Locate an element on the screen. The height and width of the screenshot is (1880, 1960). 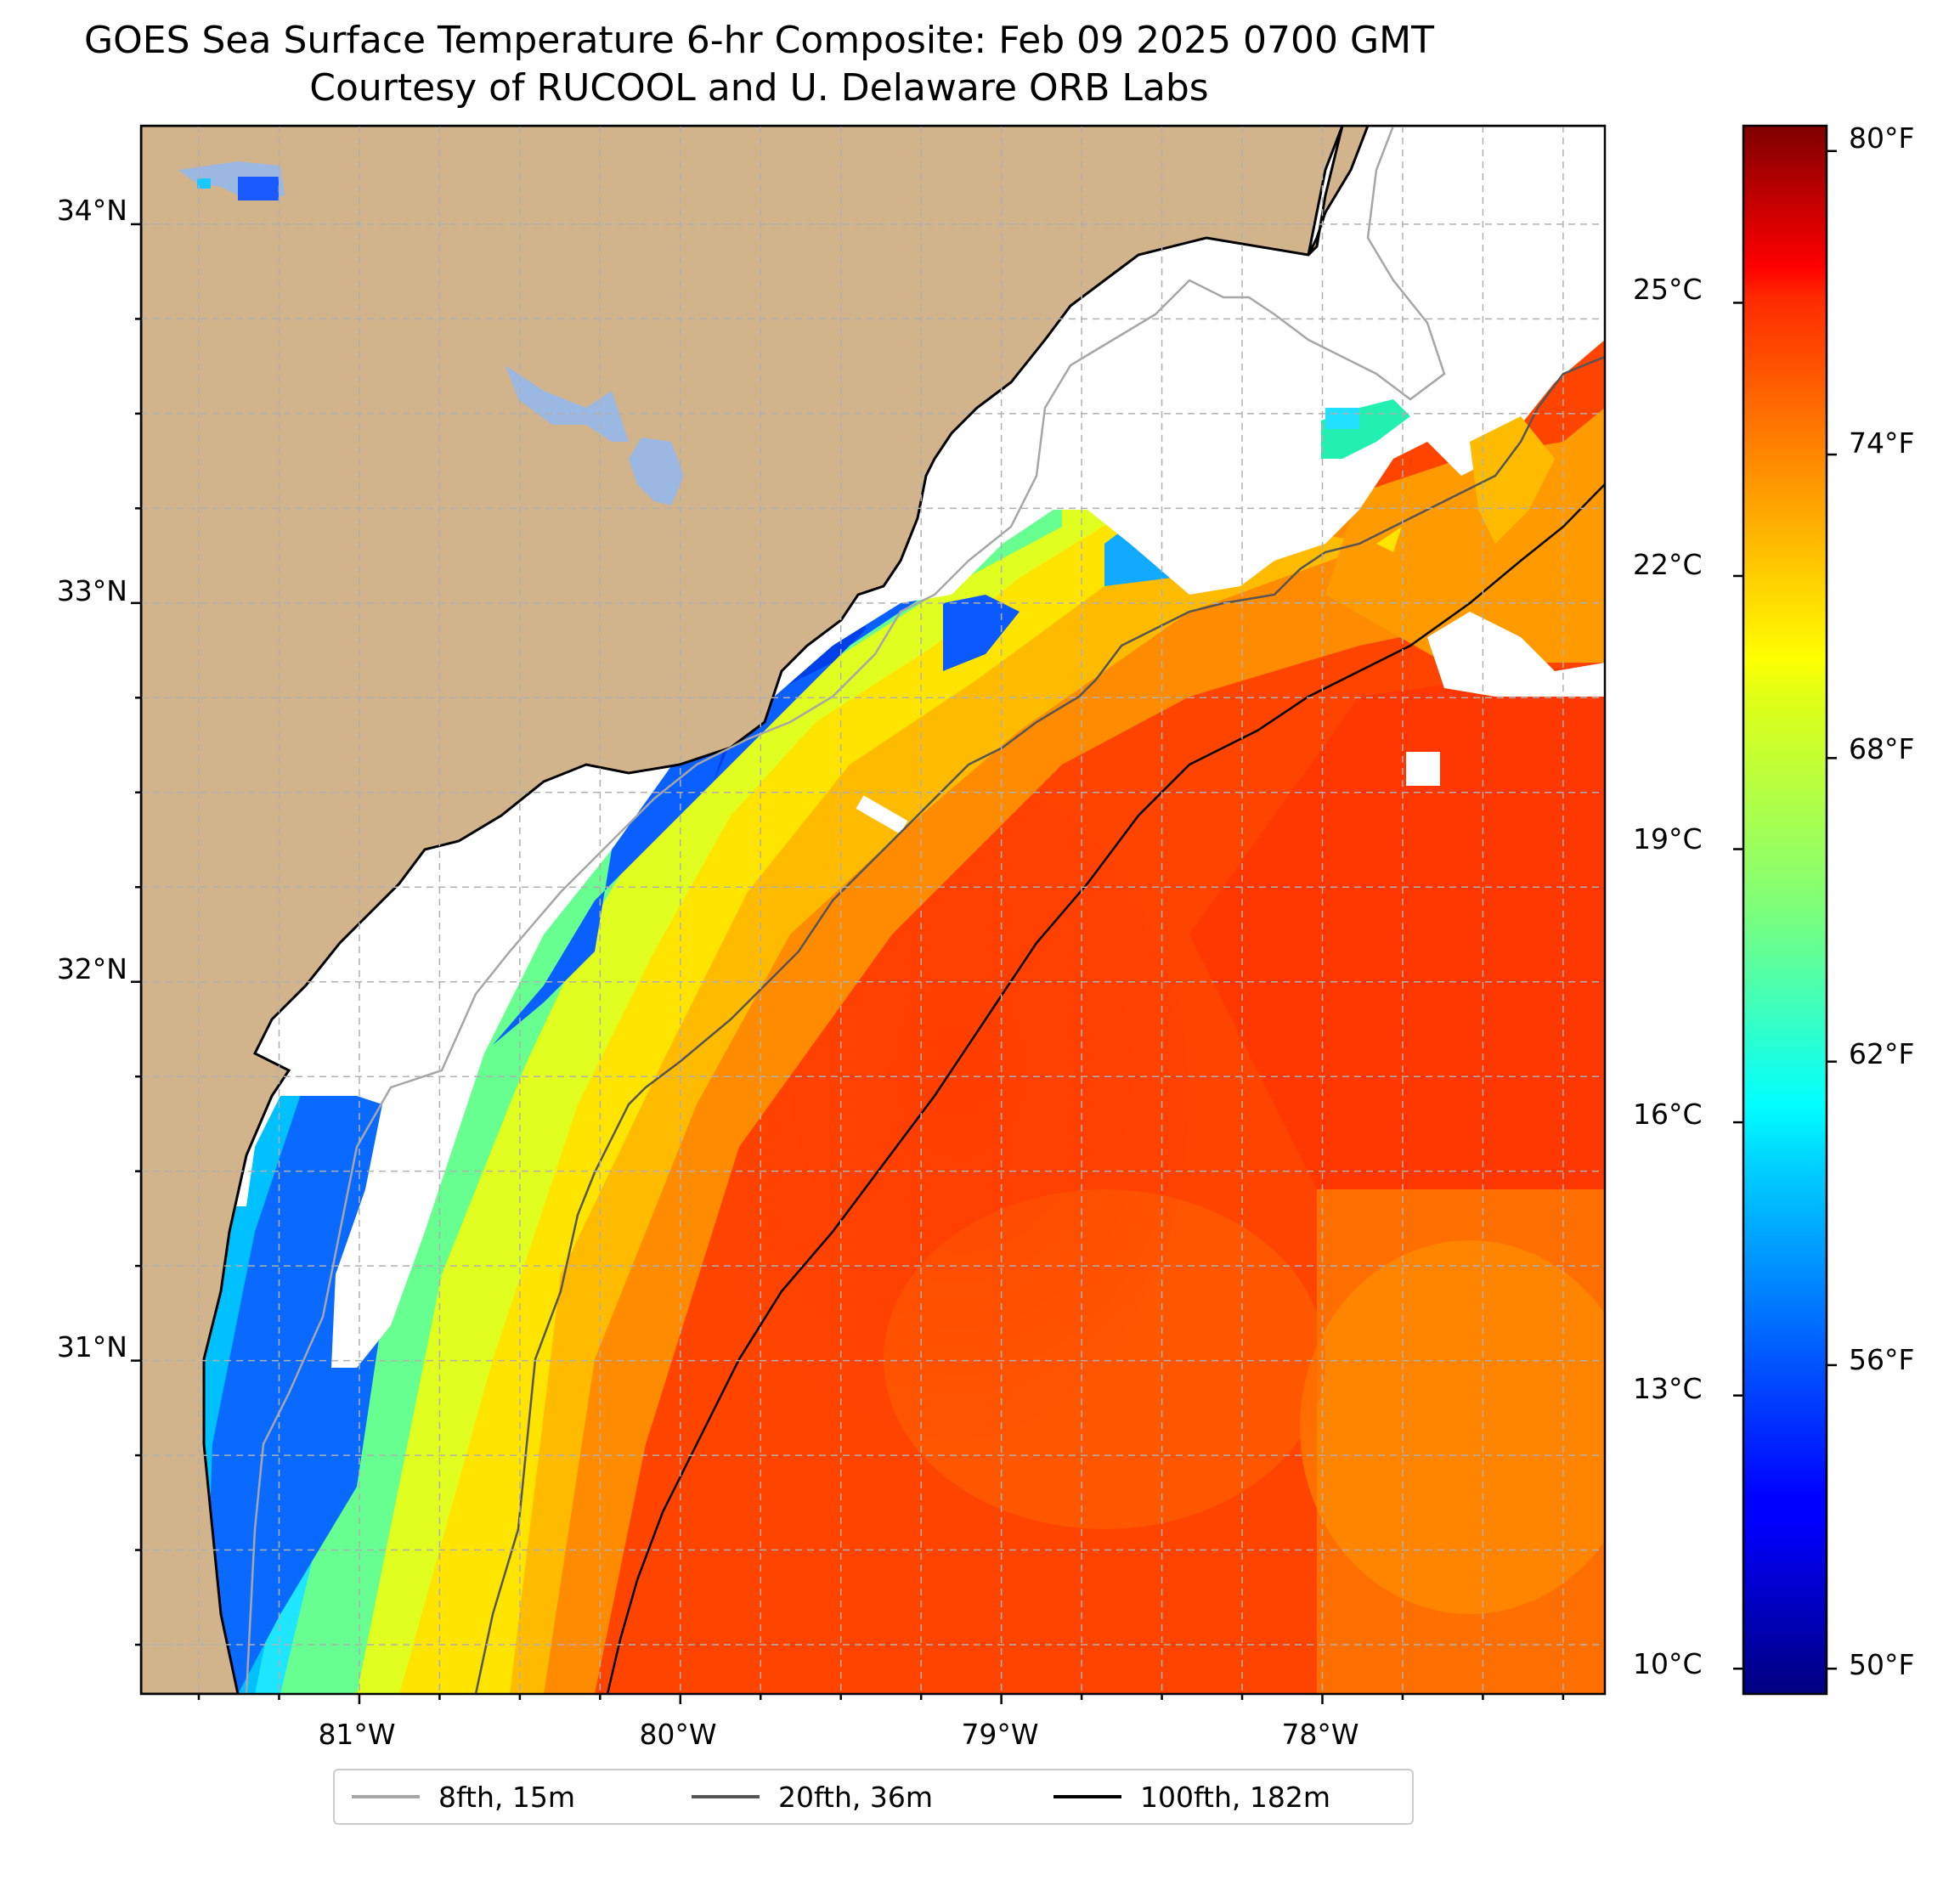
colorbar-celsius-label: 25°C is located at coordinates (1668, 289).